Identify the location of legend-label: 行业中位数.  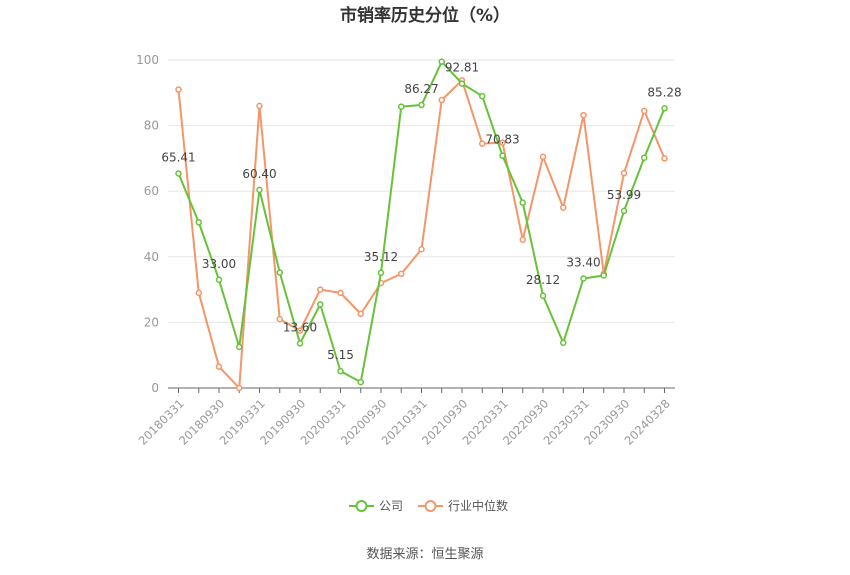
(478, 505).